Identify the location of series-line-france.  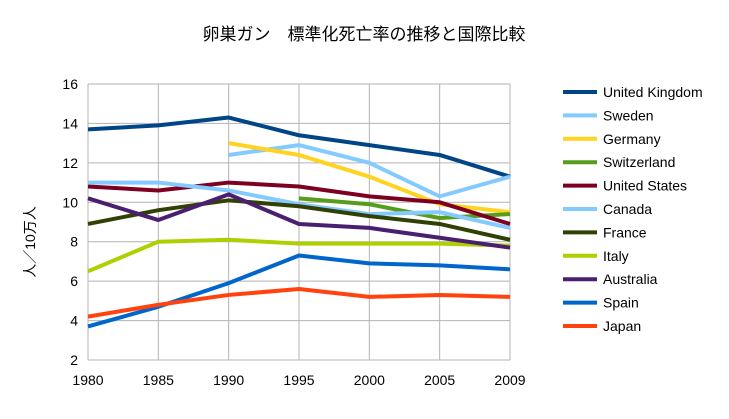
(299, 220).